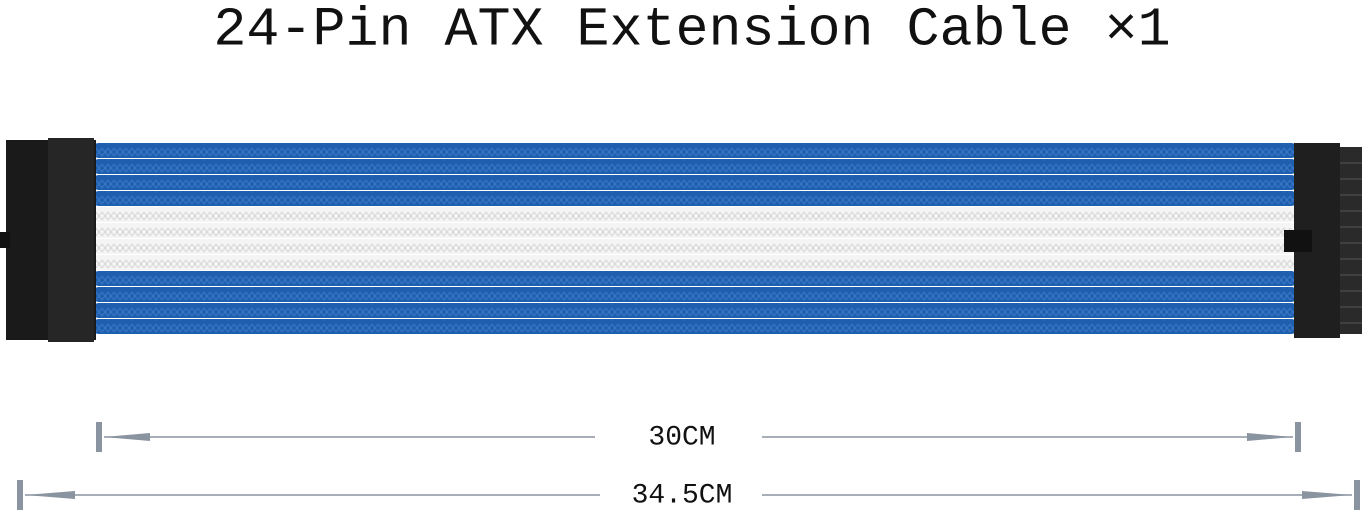  I want to click on right-connector, so click(1323, 240).